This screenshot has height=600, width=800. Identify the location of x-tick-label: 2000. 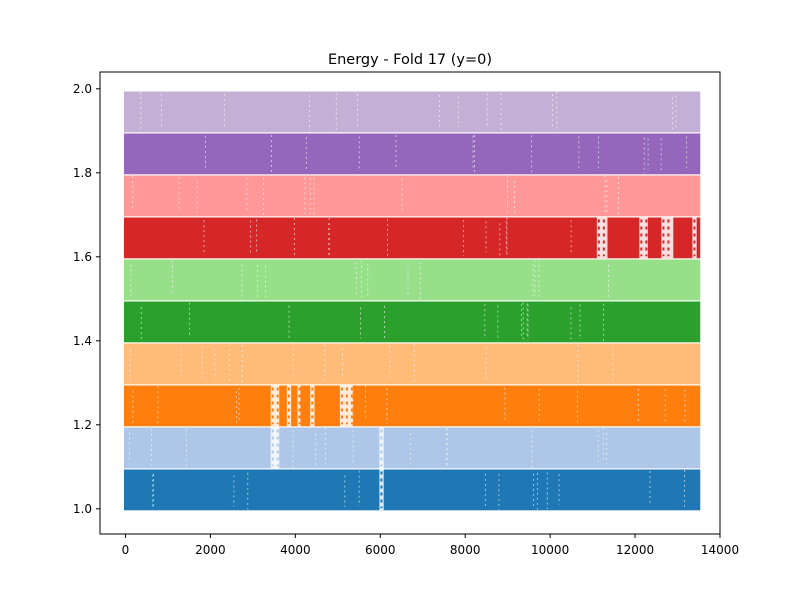
(210, 550).